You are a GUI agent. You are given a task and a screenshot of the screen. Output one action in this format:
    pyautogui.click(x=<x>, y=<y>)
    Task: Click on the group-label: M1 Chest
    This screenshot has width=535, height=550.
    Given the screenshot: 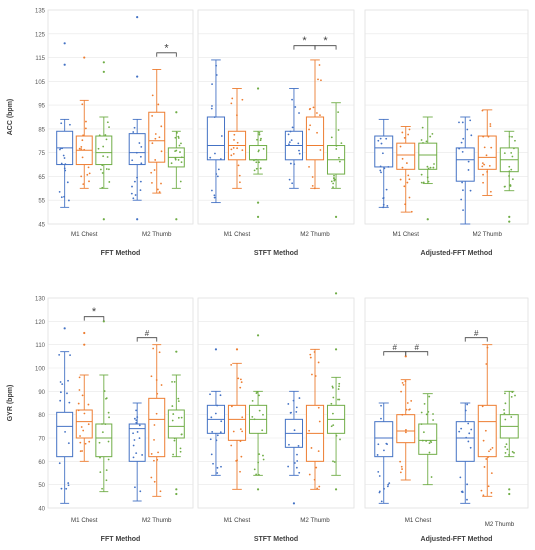 What is the action you would take?
    pyautogui.click(x=84, y=520)
    